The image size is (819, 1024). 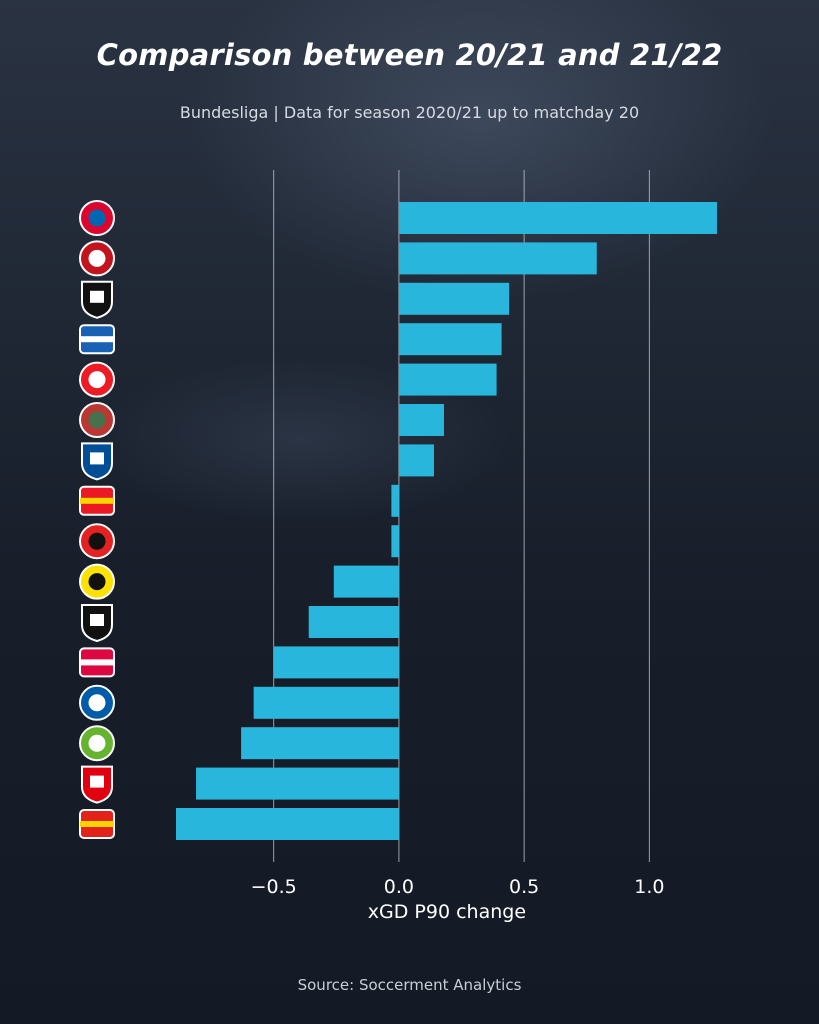 What do you see at coordinates (447, 912) in the screenshot?
I see `x-axis-label: xGD P90 change` at bounding box center [447, 912].